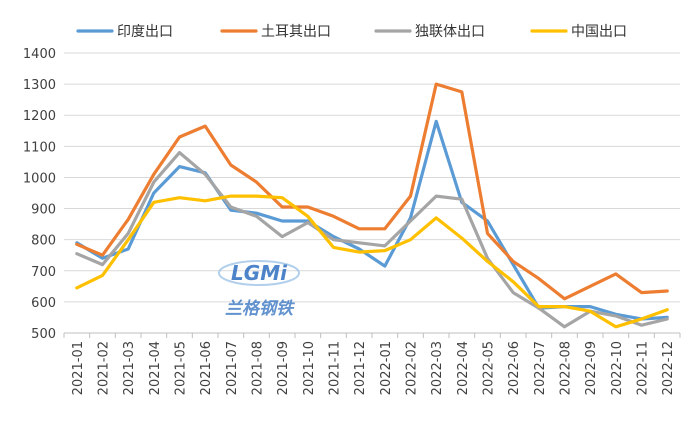  What do you see at coordinates (232, 368) in the screenshot?
I see `x-tick-label: 2021-07` at bounding box center [232, 368].